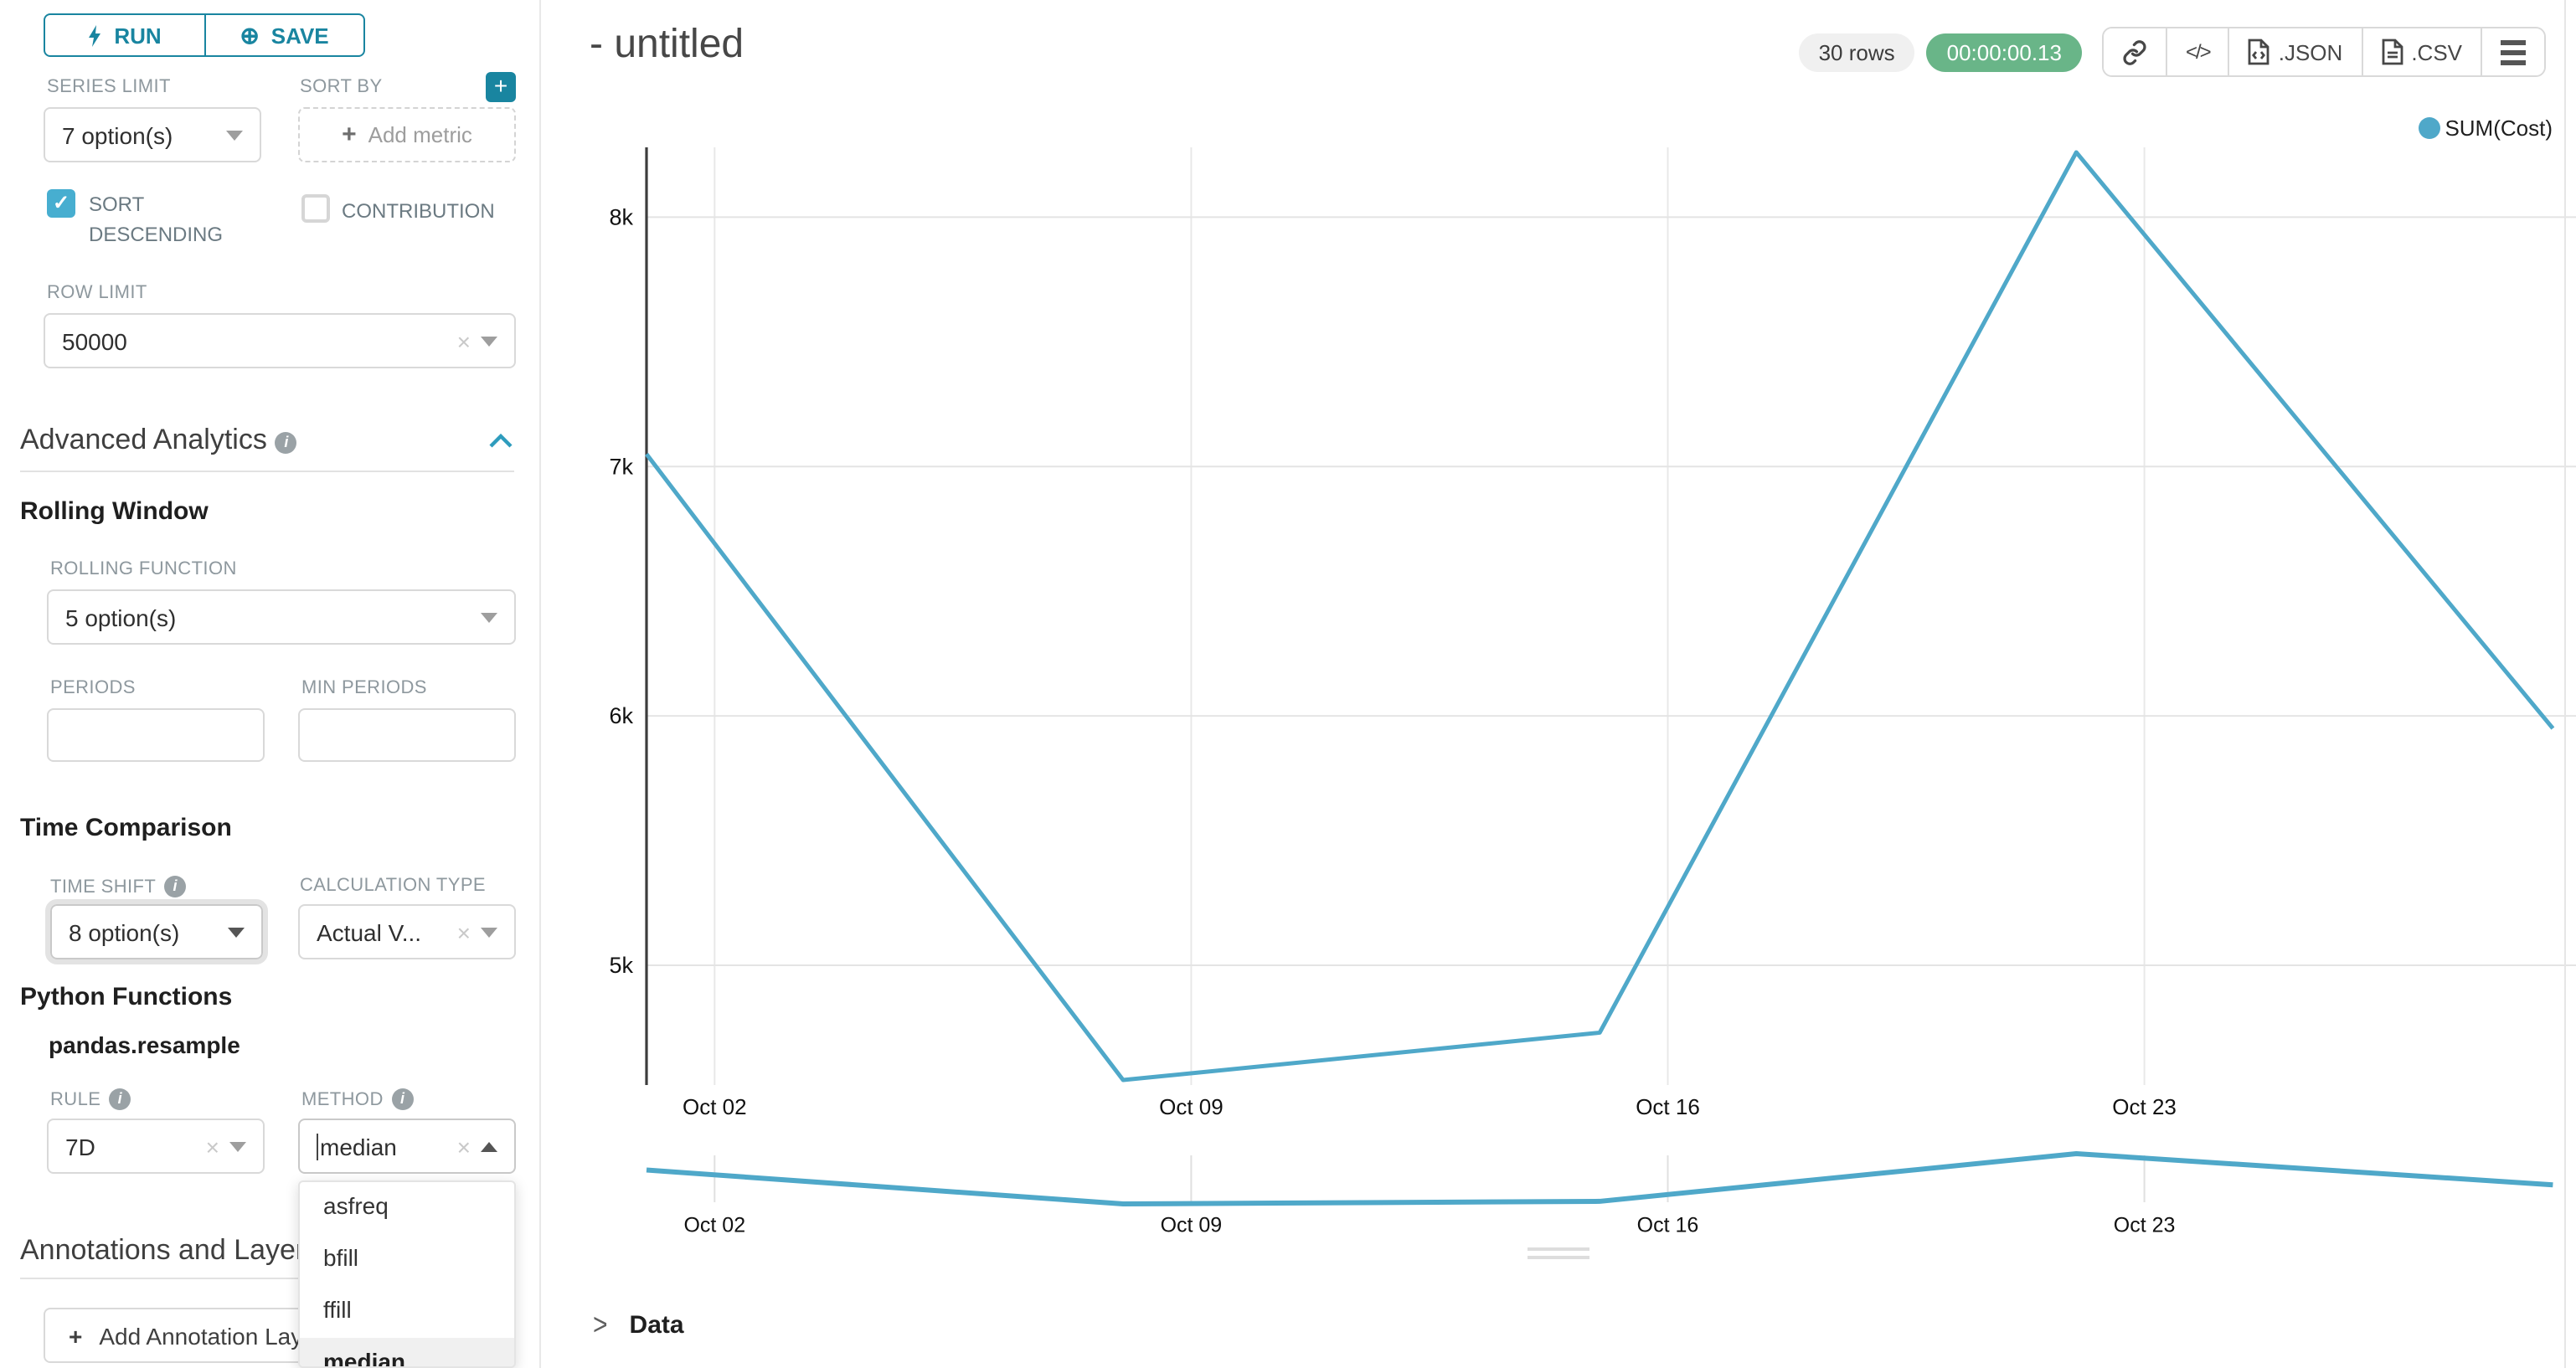 This screenshot has height=1368, width=2576. Describe the element at coordinates (2144, 1106) in the screenshot. I see `svg-text: Oct 23` at that location.